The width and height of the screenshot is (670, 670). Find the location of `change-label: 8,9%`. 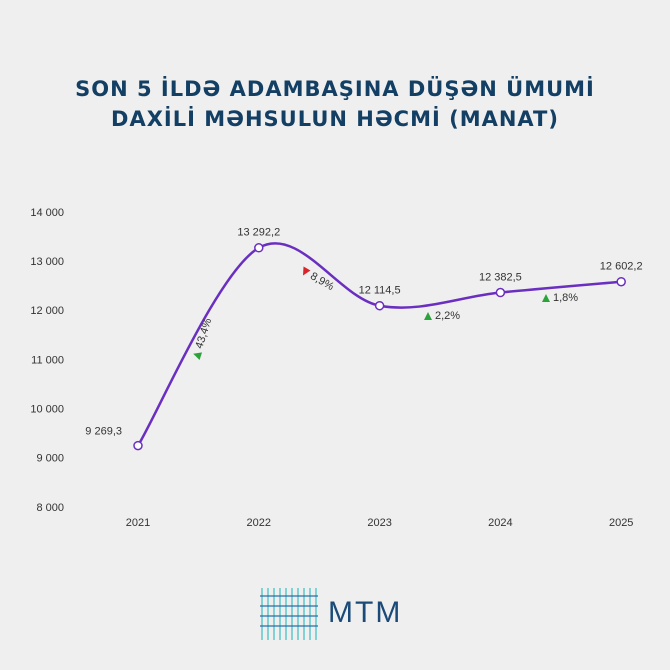

change-label: 8,9% is located at coordinates (322, 281).